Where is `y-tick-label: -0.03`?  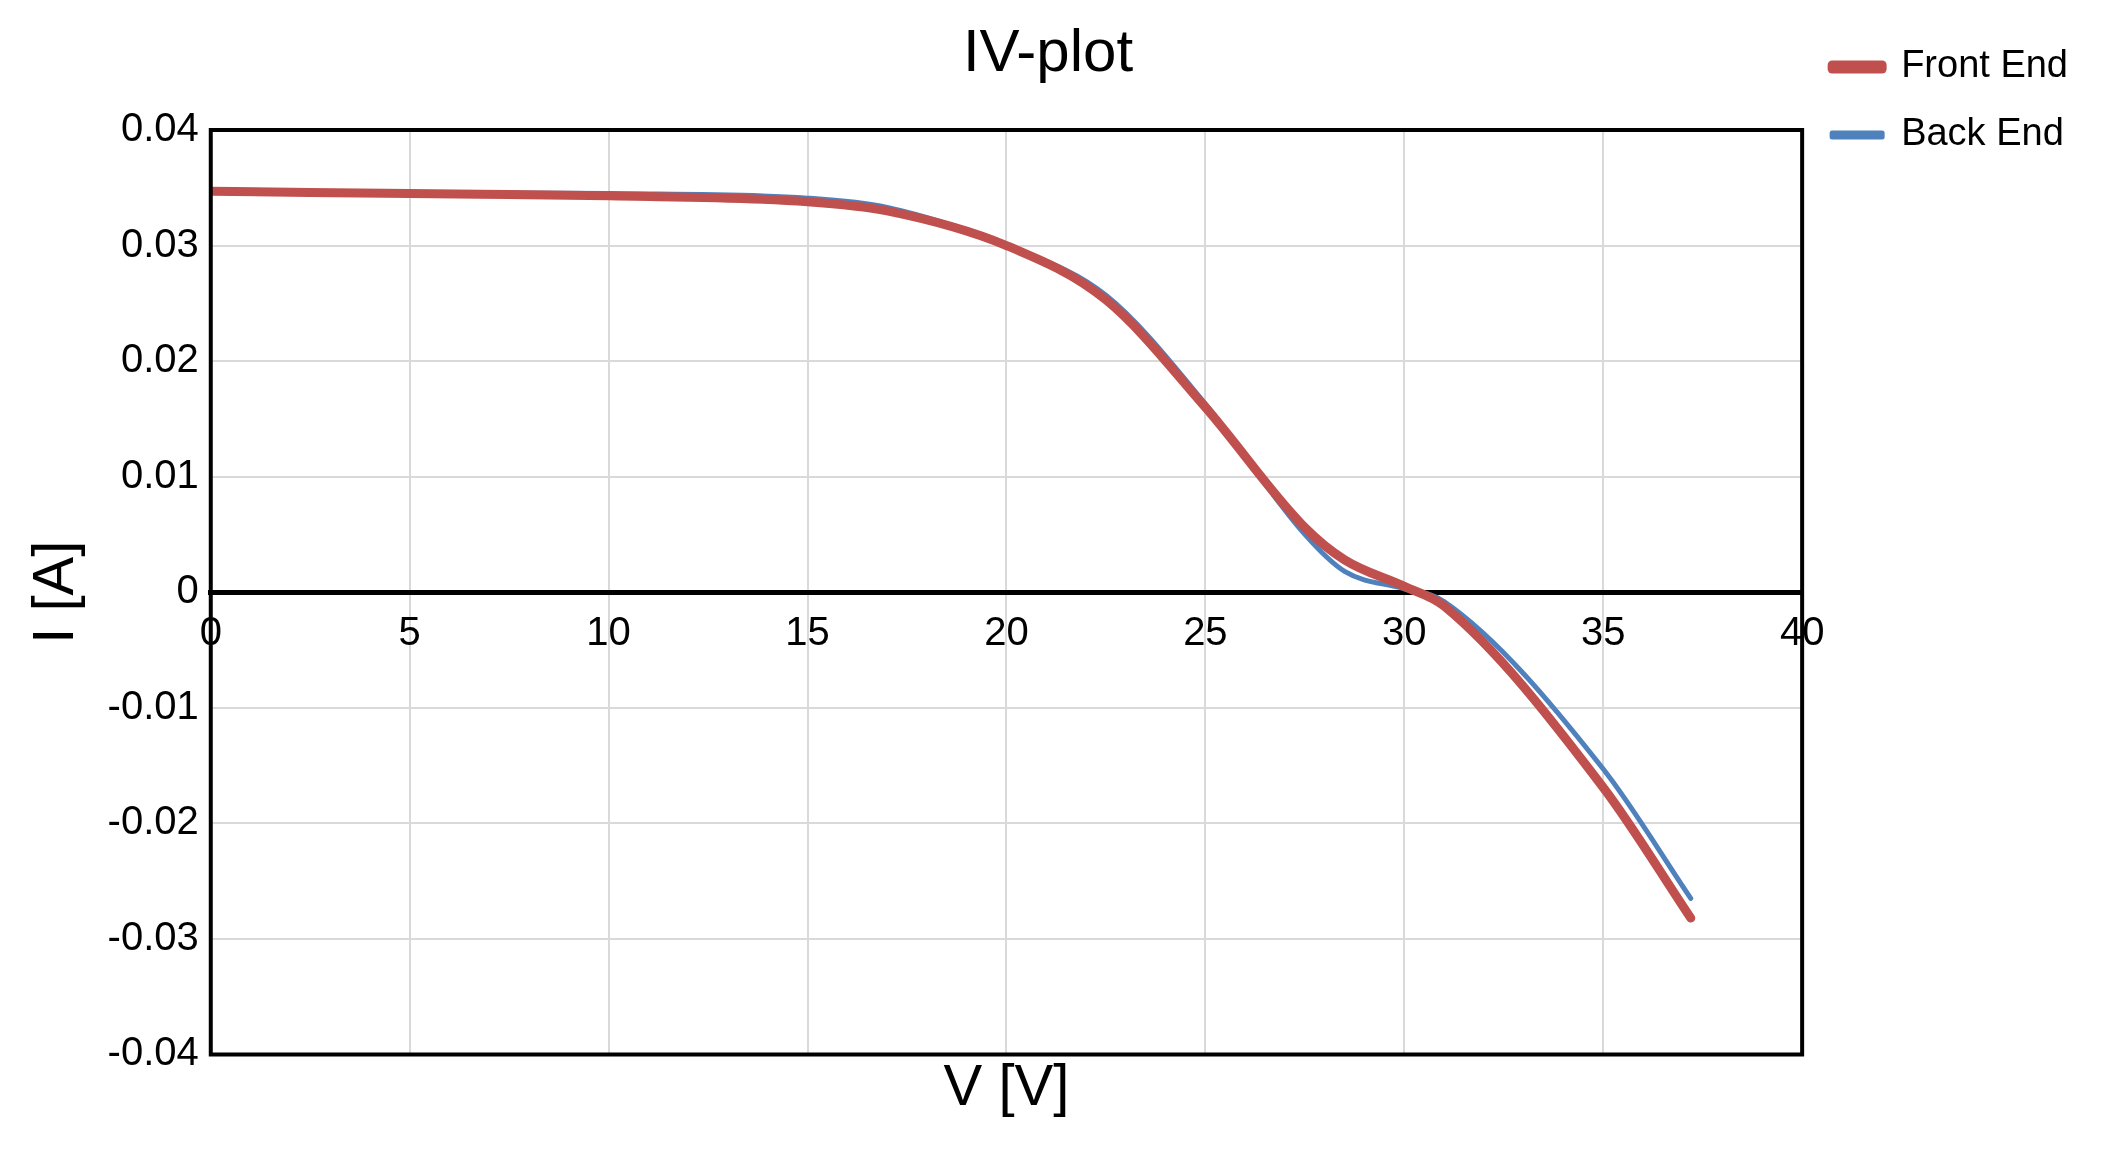 y-tick-label: -0.03 is located at coordinates (153, 935).